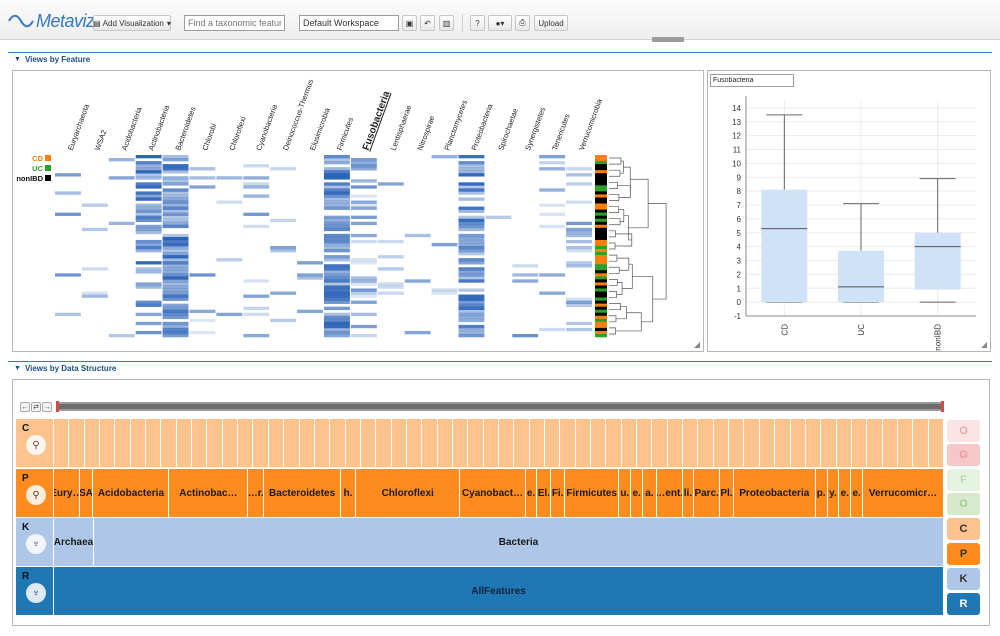  What do you see at coordinates (266, 126) in the screenshot?
I see `heatmap-column-label: Cyanobacteria` at bounding box center [266, 126].